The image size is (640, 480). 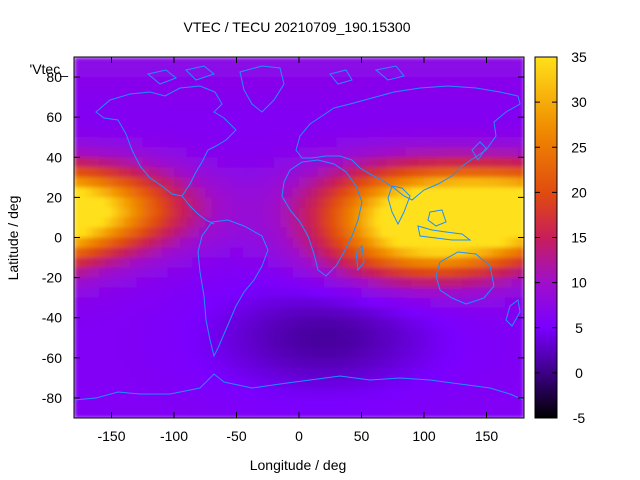 I want to click on borneo-coastline, so click(x=437, y=218).